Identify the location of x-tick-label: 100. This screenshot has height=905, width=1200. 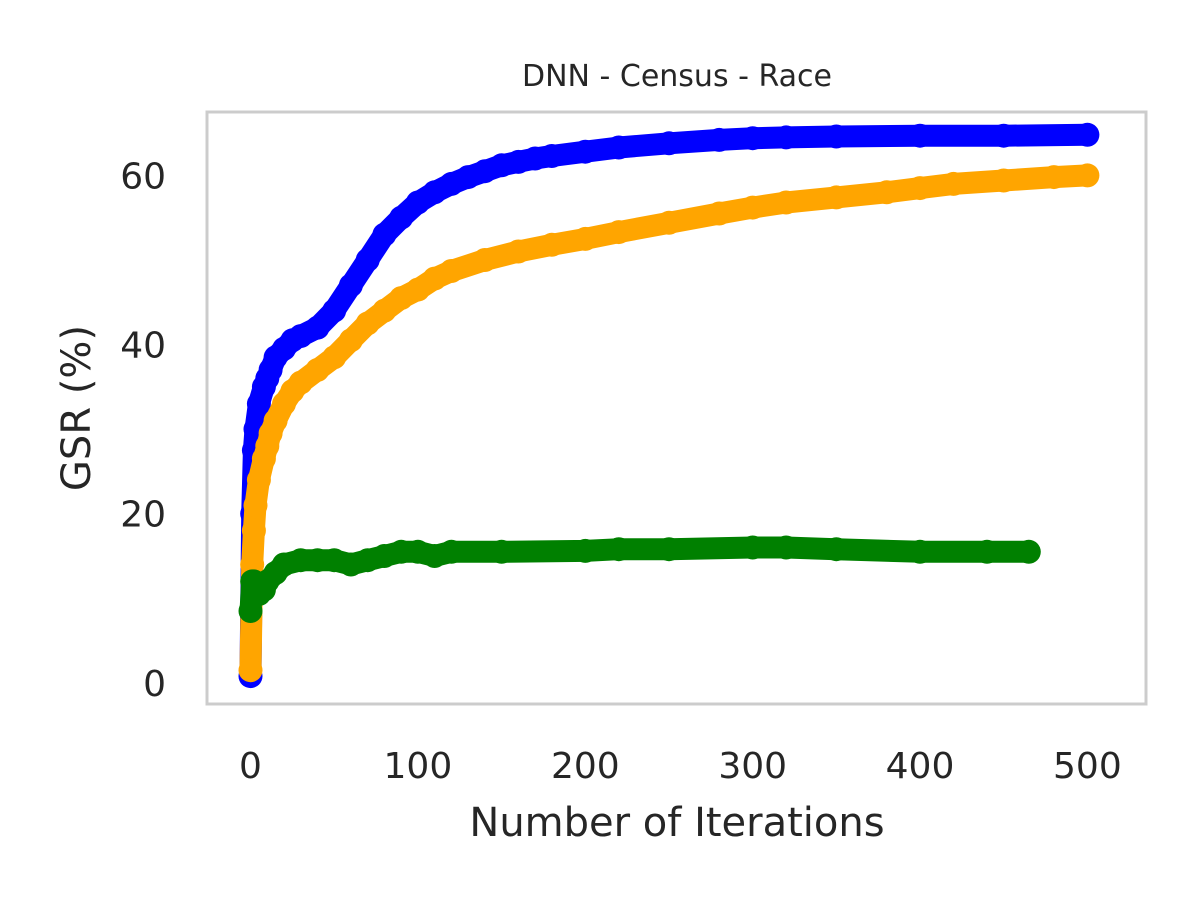
(418, 766).